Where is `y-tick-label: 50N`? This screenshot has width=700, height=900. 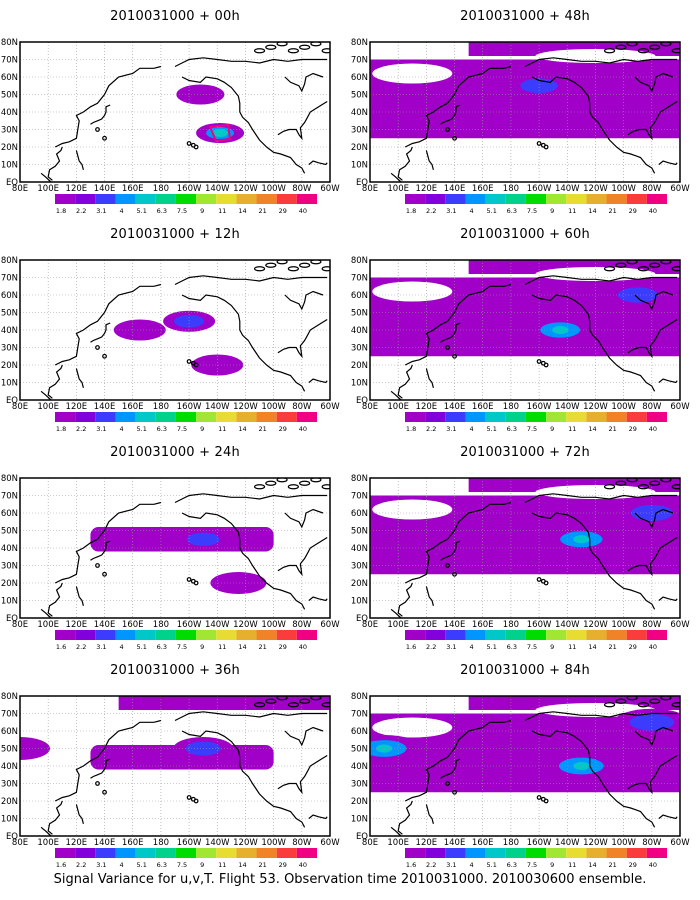 y-tick-label: 50N is located at coordinates (359, 314).